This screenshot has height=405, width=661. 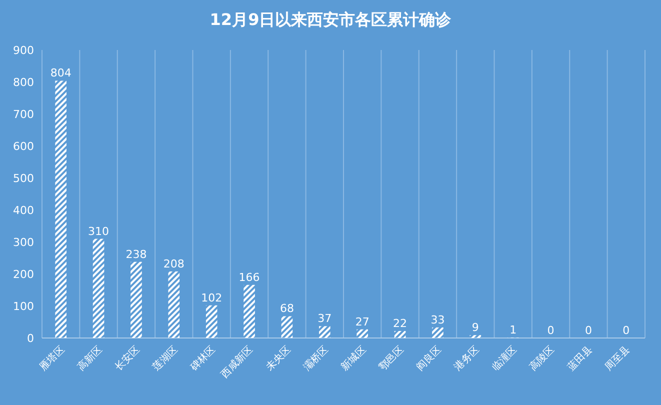 What do you see at coordinates (202, 359) in the screenshot?
I see `x-tick-label: 碑林区` at bounding box center [202, 359].